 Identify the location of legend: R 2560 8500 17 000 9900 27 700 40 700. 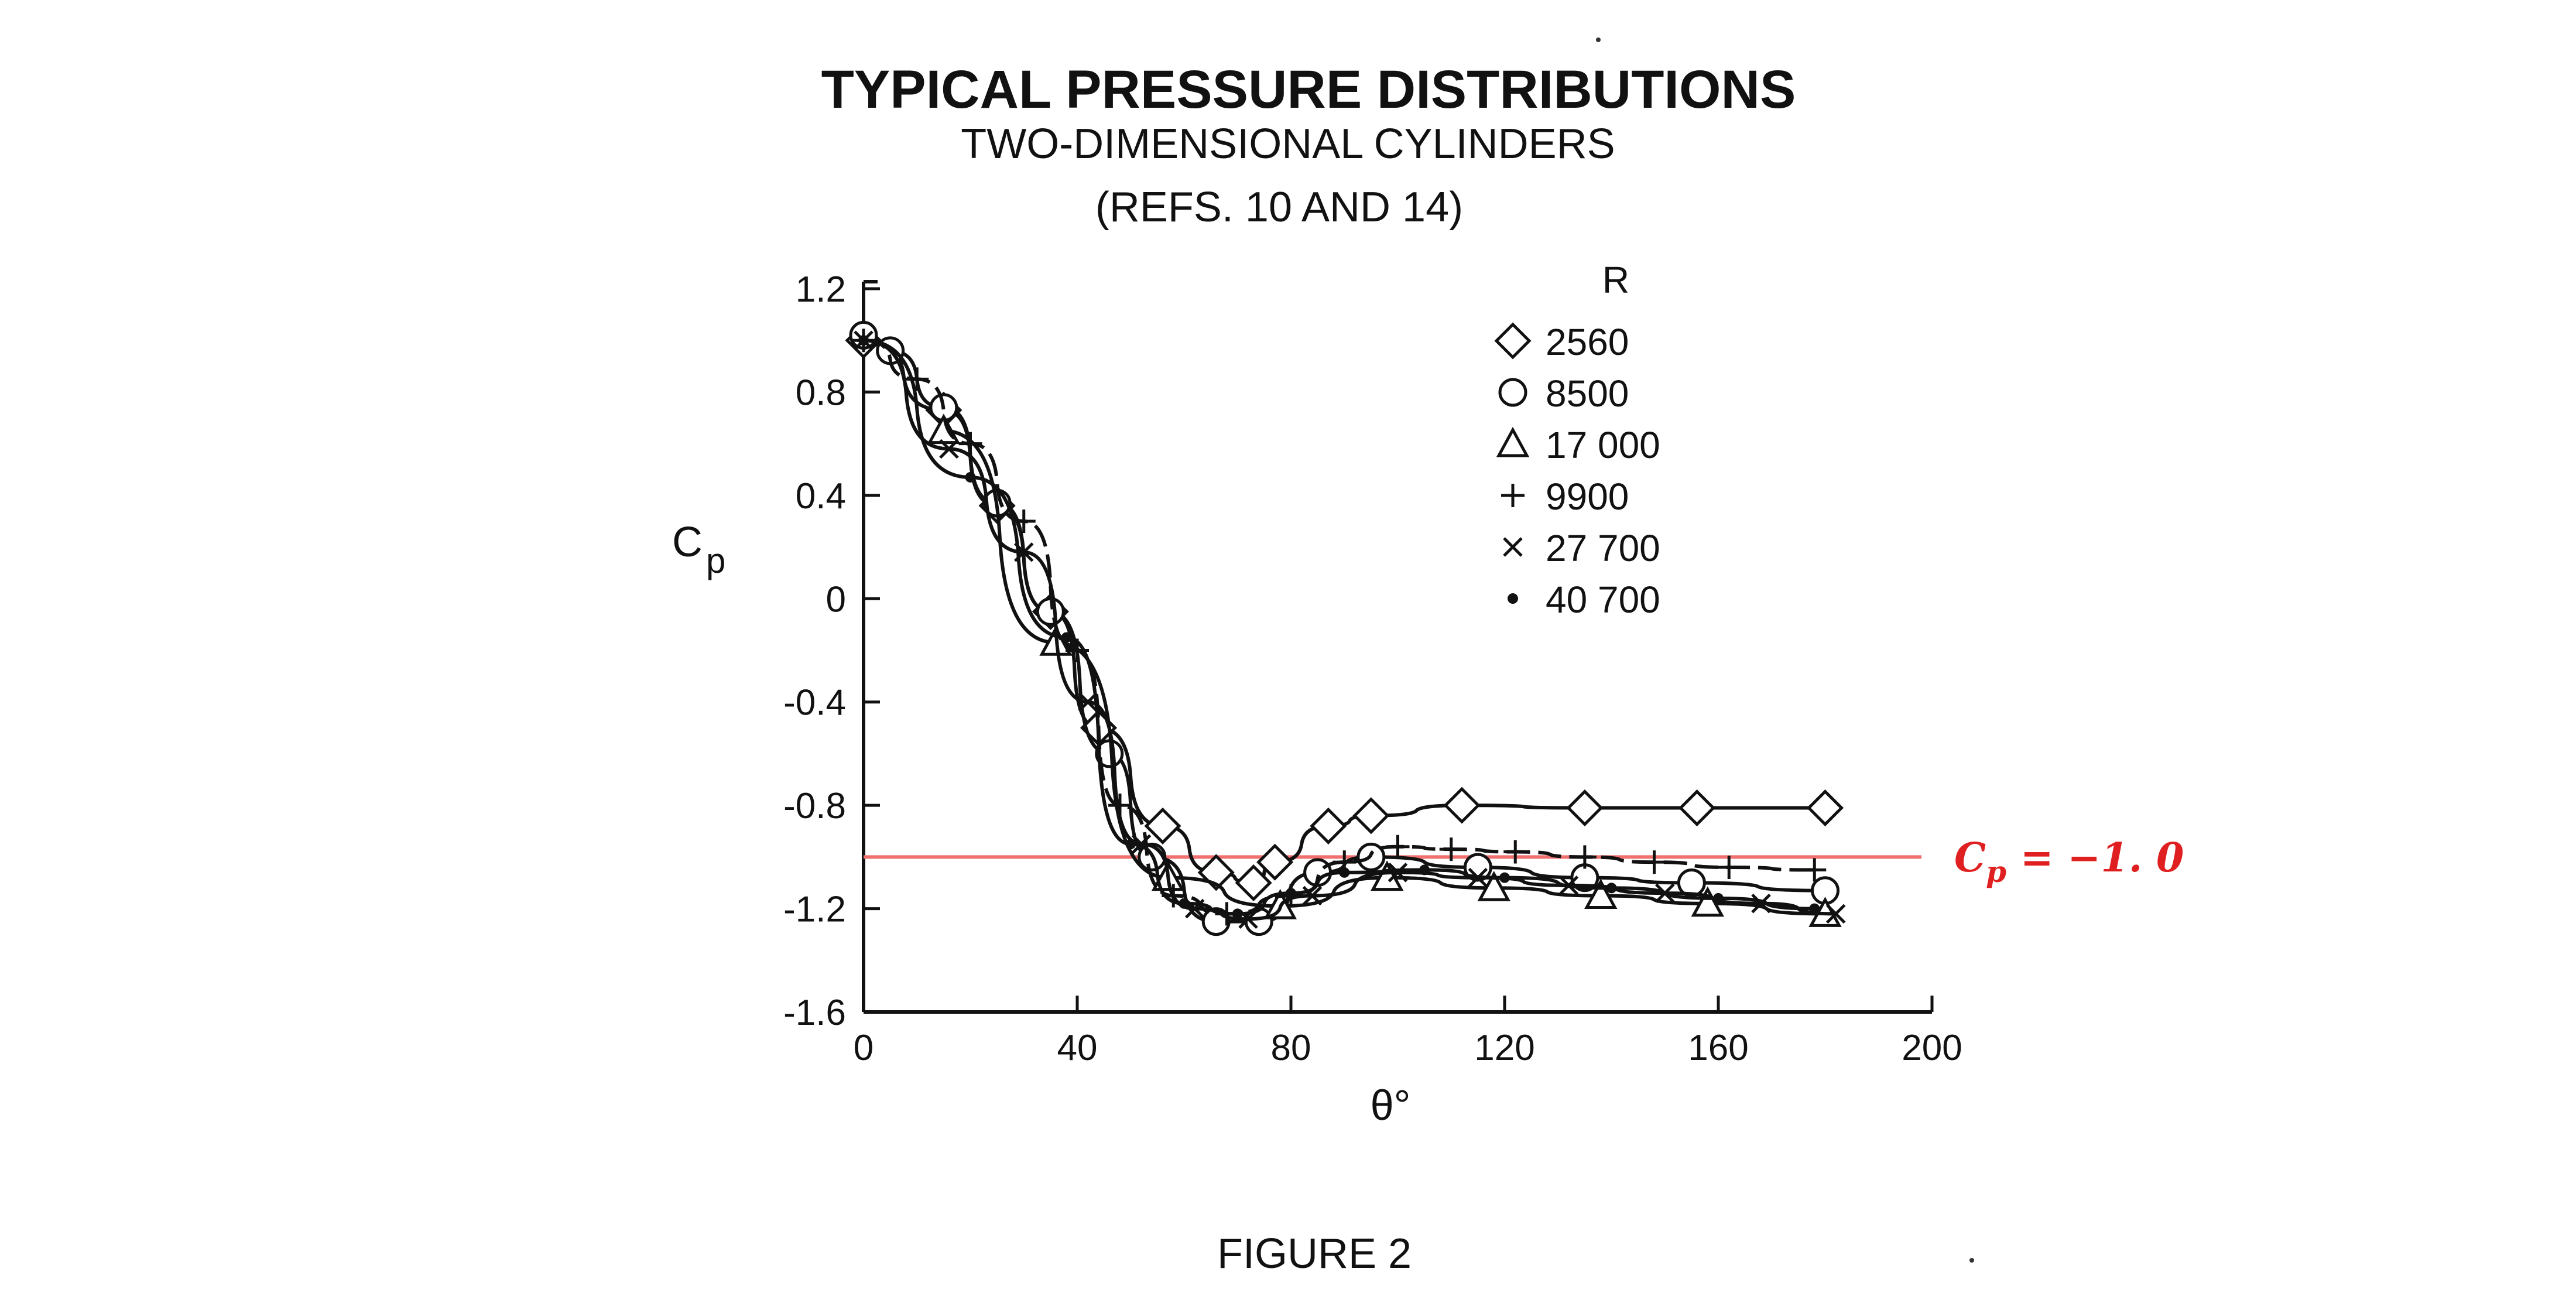
(1577, 440).